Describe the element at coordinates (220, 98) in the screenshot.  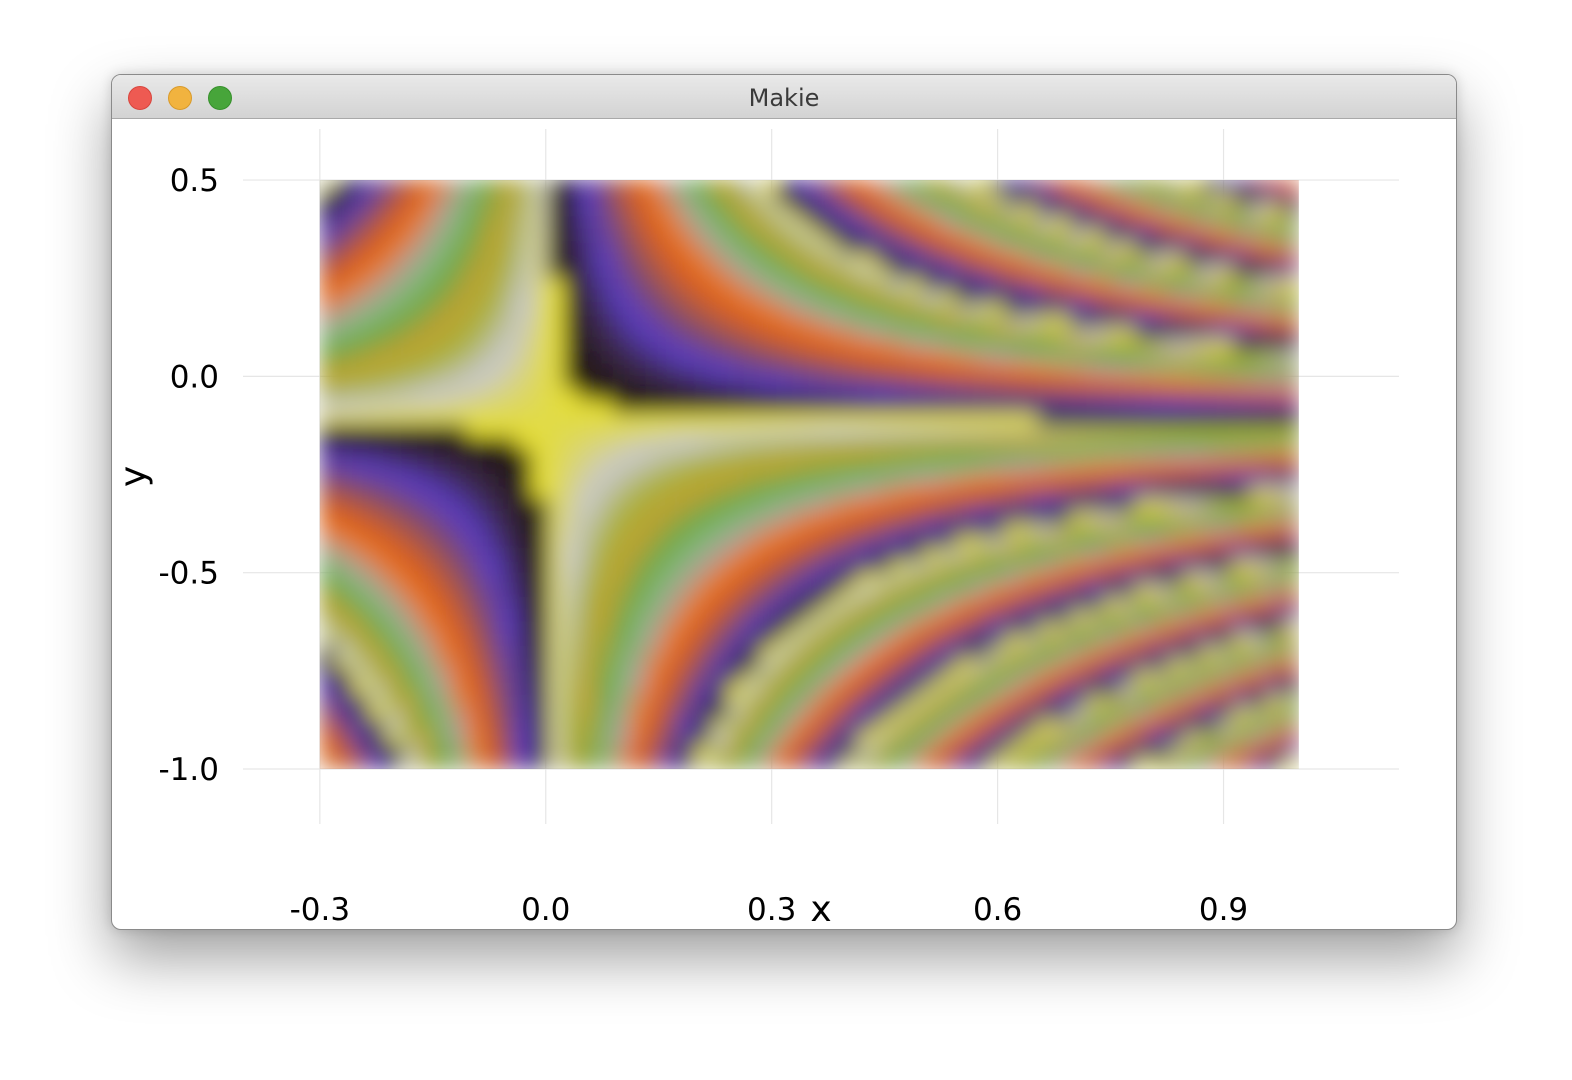
I see `maximize-button` at that location.